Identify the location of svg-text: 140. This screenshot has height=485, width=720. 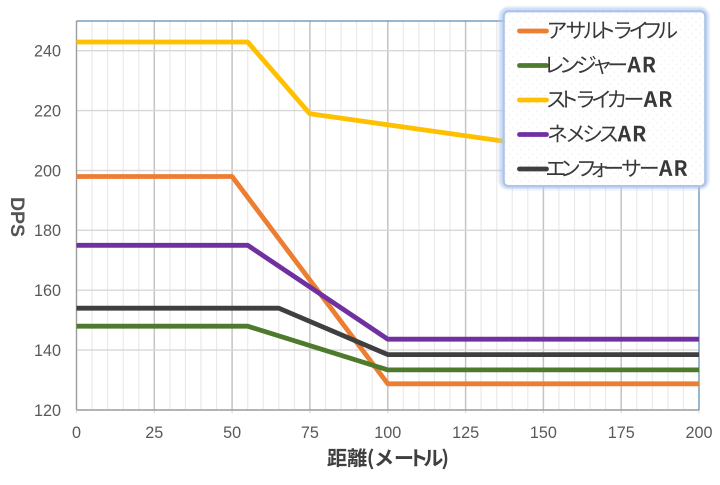
(47, 351).